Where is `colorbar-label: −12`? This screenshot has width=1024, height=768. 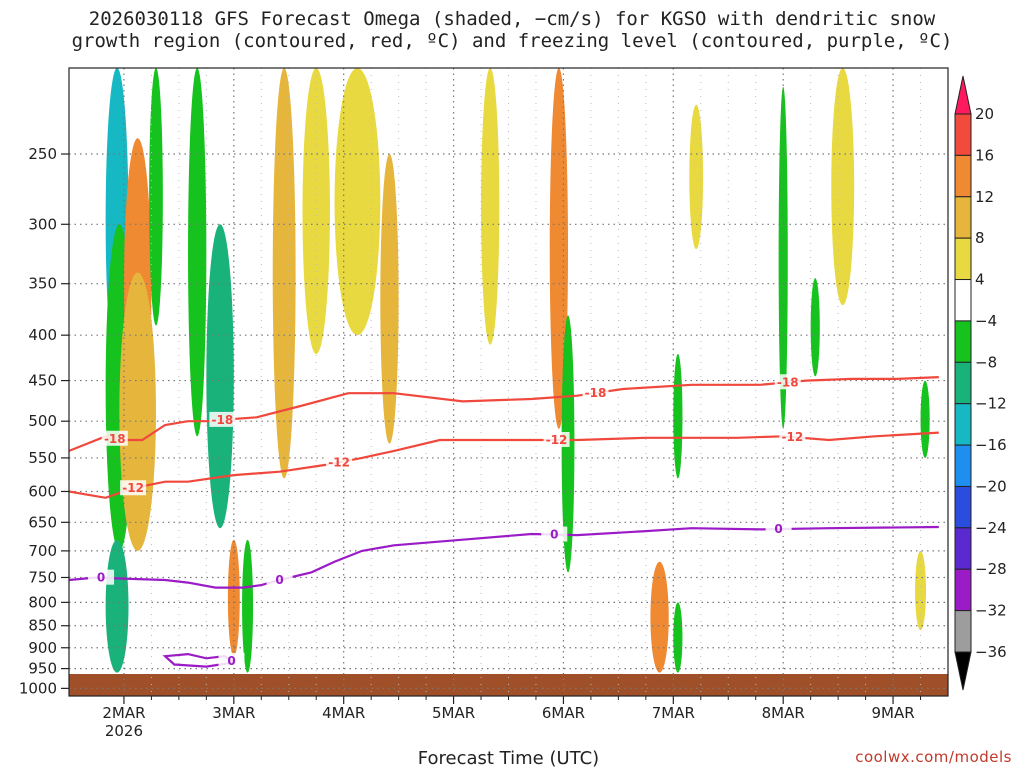
colorbar-label: −12 is located at coordinates (991, 404).